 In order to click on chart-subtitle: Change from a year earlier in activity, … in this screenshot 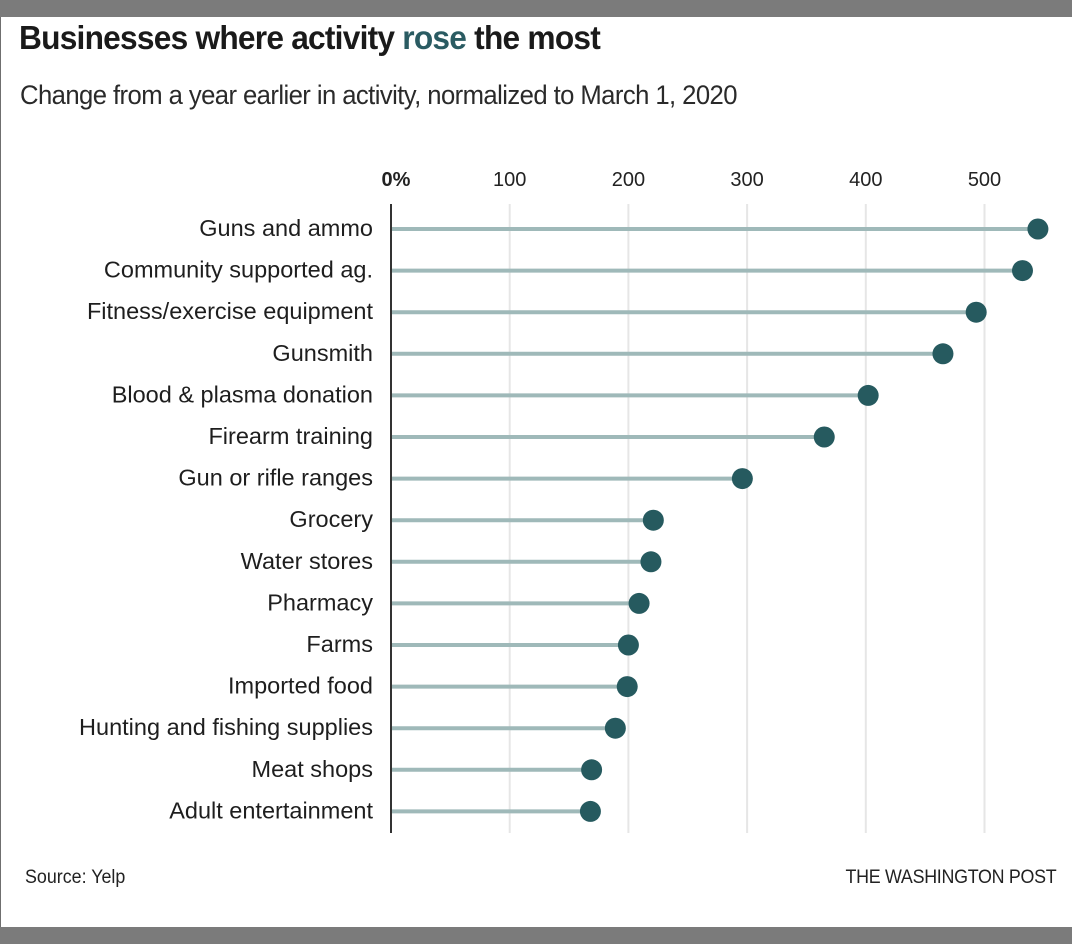, I will do `click(379, 95)`.